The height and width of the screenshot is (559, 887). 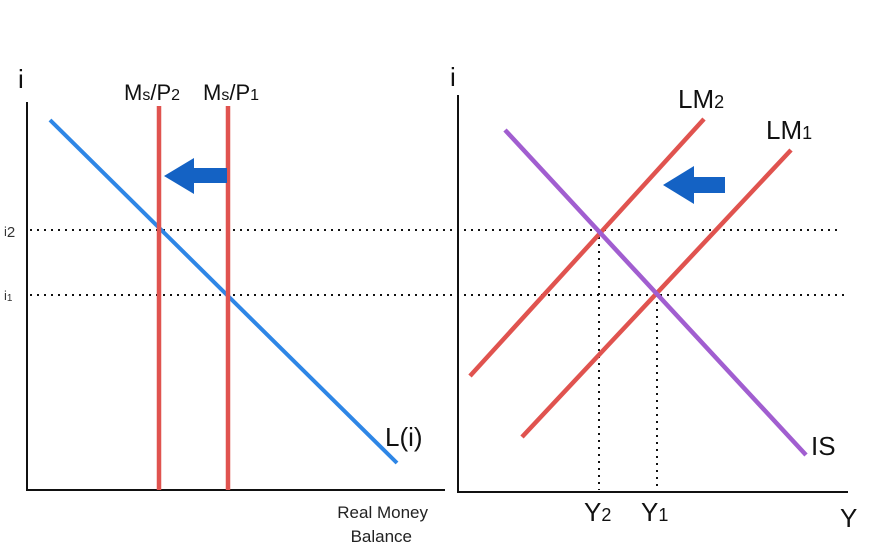 I want to click on money-supply-label-1: Ms/P1, so click(x=231, y=92).